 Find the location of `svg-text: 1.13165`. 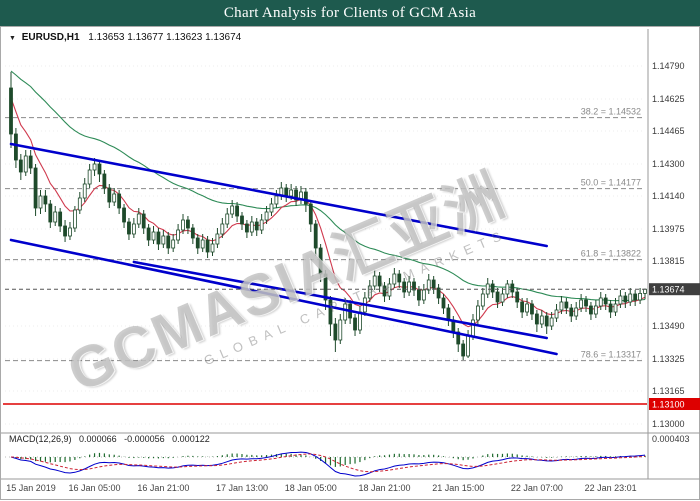

svg-text: 1.13165 is located at coordinates (668, 391).